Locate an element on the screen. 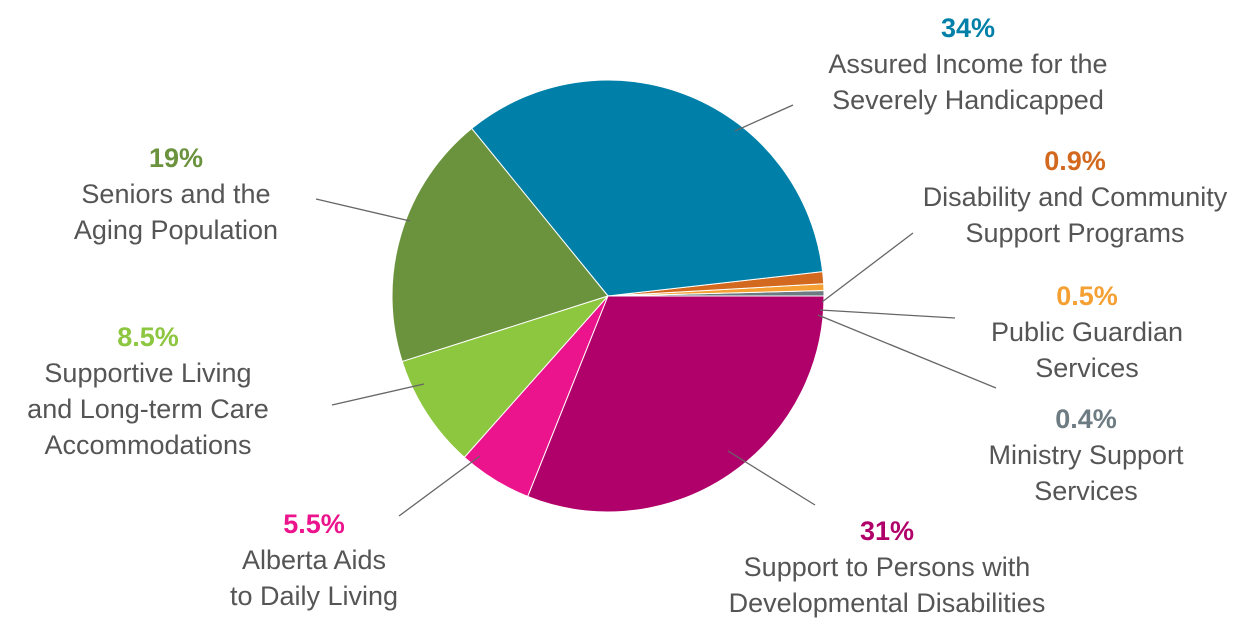 This screenshot has height=624, width=1257. leader-line-disability-and-community-support-programs is located at coordinates (867, 267).